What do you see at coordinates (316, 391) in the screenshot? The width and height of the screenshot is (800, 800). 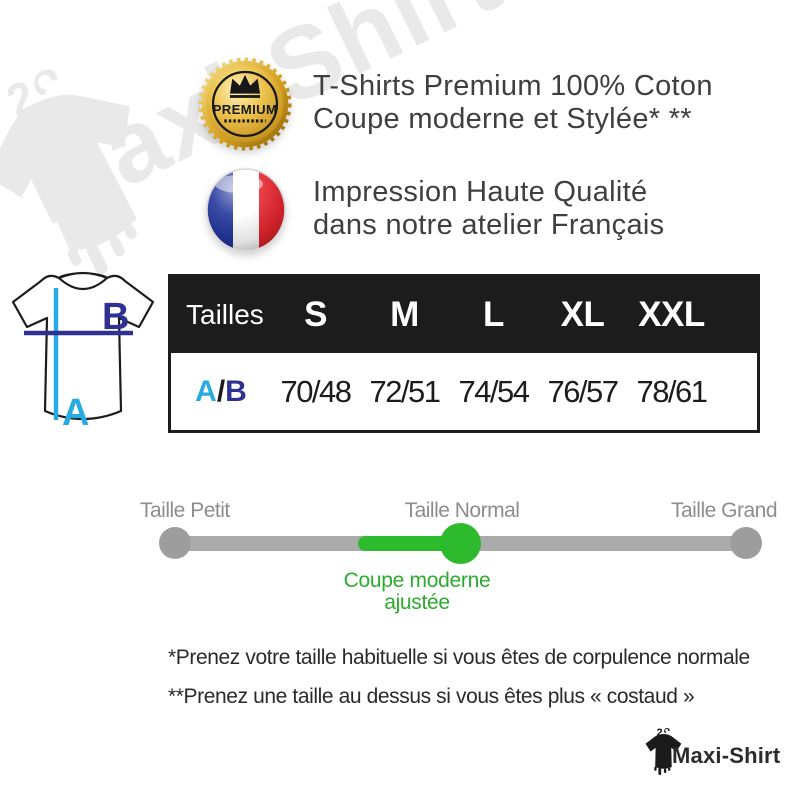 I see `size-value-s: 70/48` at bounding box center [316, 391].